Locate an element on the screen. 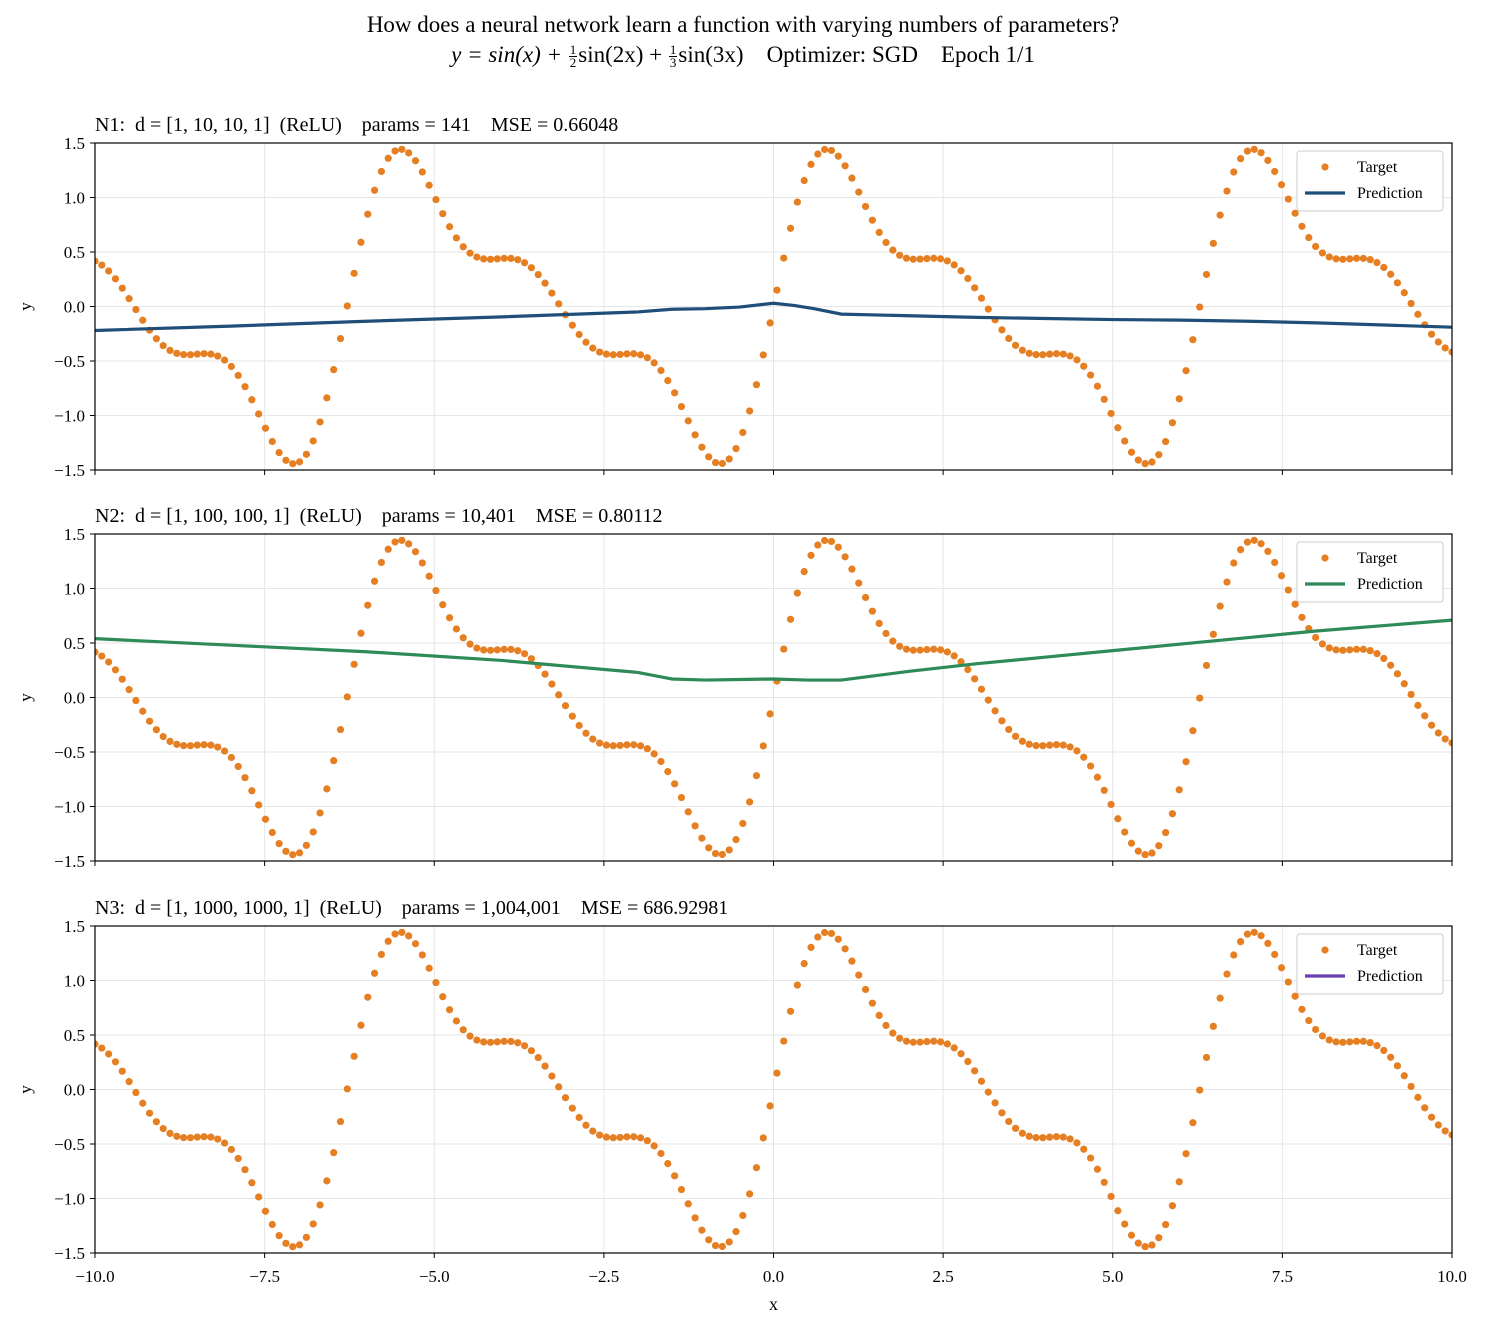 The image size is (1486, 1330). y-axis-label: y is located at coordinates (25, 306).